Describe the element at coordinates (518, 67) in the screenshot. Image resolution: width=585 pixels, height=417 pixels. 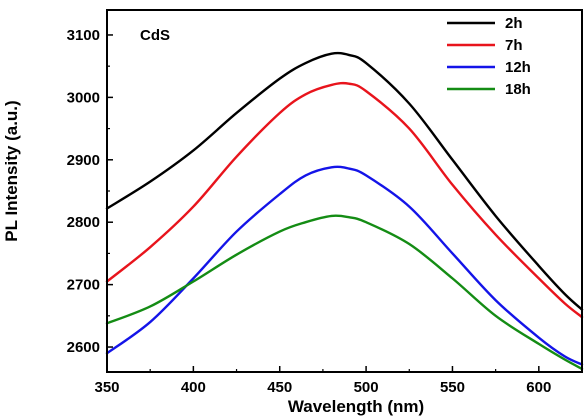
I see `legend-label-12h: 12h` at that location.